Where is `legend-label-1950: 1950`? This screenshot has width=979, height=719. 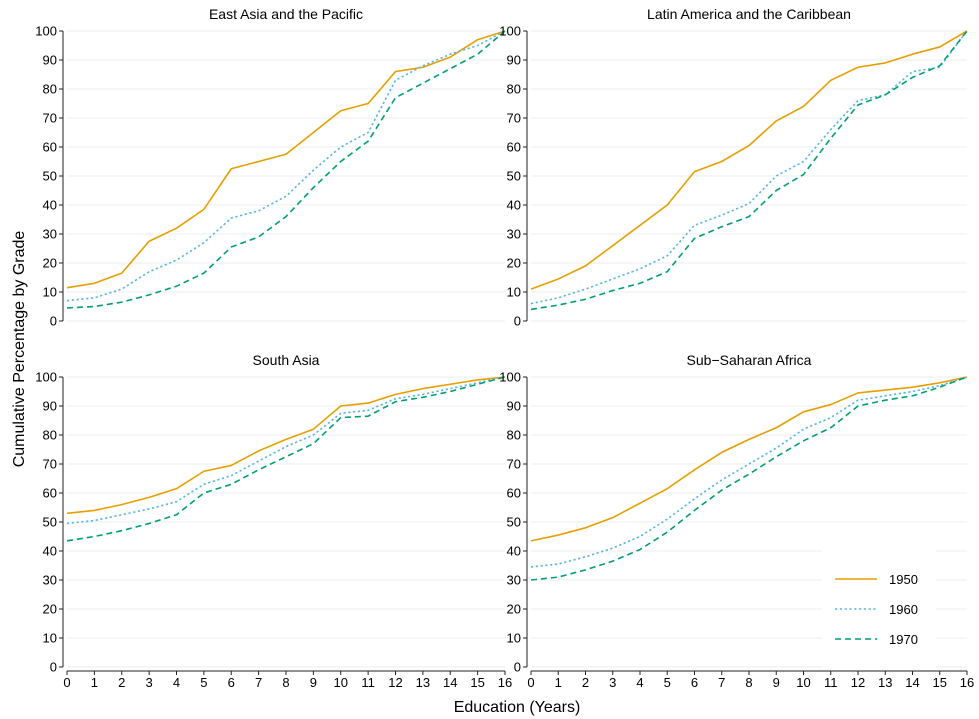
legend-label-1950: 1950 is located at coordinates (903, 579).